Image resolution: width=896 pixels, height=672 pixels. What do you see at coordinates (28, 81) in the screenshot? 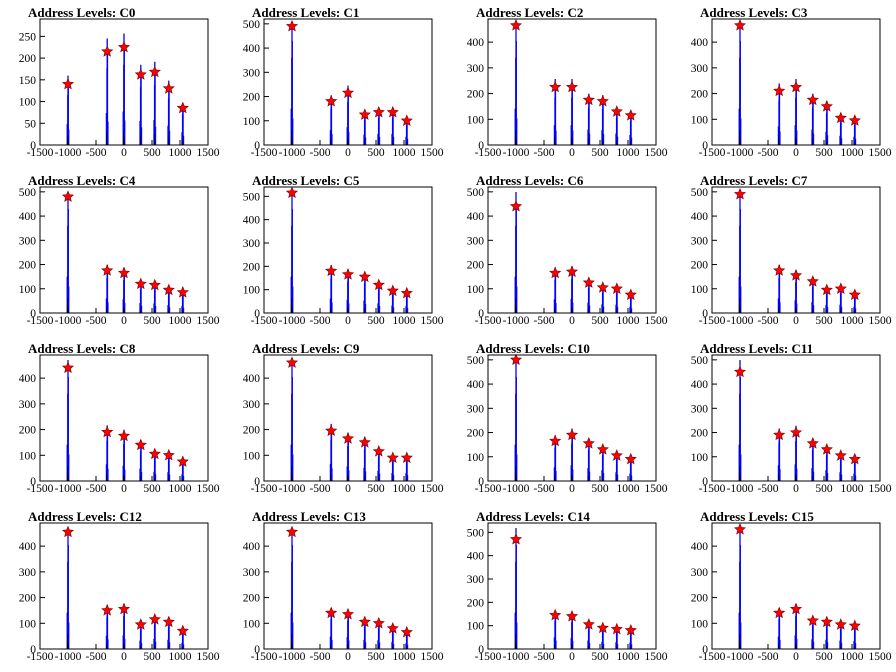
I see `y-tick-label: 150` at bounding box center [28, 81].